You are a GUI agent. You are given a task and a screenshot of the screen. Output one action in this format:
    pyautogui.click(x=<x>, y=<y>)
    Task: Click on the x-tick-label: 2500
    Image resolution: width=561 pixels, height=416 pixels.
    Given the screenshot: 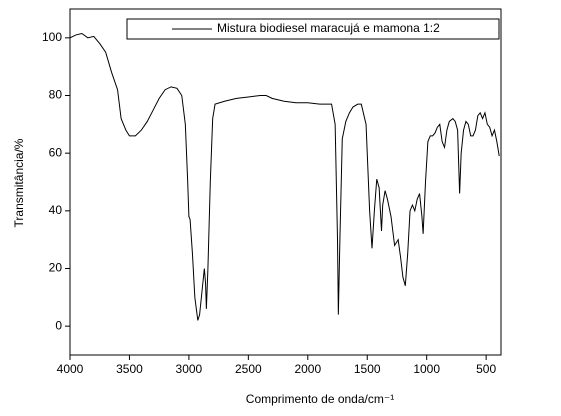 What is the action you would take?
    pyautogui.click(x=248, y=369)
    